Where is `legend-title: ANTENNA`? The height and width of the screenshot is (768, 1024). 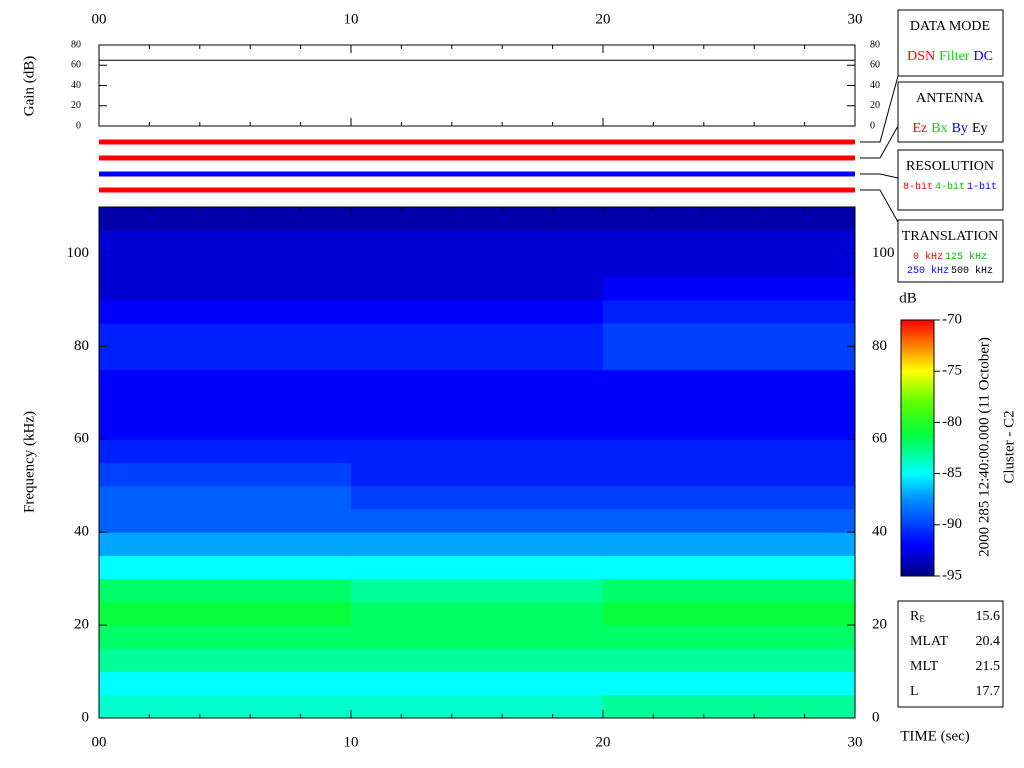 legend-title: ANTENNA is located at coordinates (950, 98).